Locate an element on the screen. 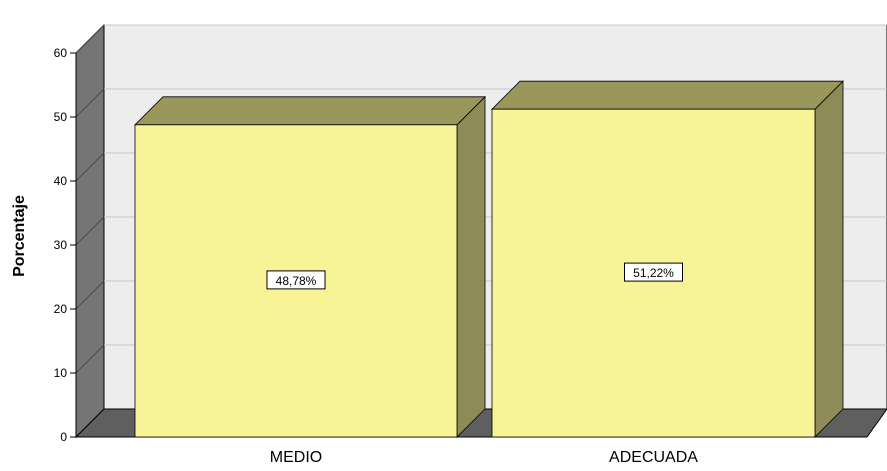 This screenshot has width=887, height=471. data-label: 48,78% is located at coordinates (296, 281).